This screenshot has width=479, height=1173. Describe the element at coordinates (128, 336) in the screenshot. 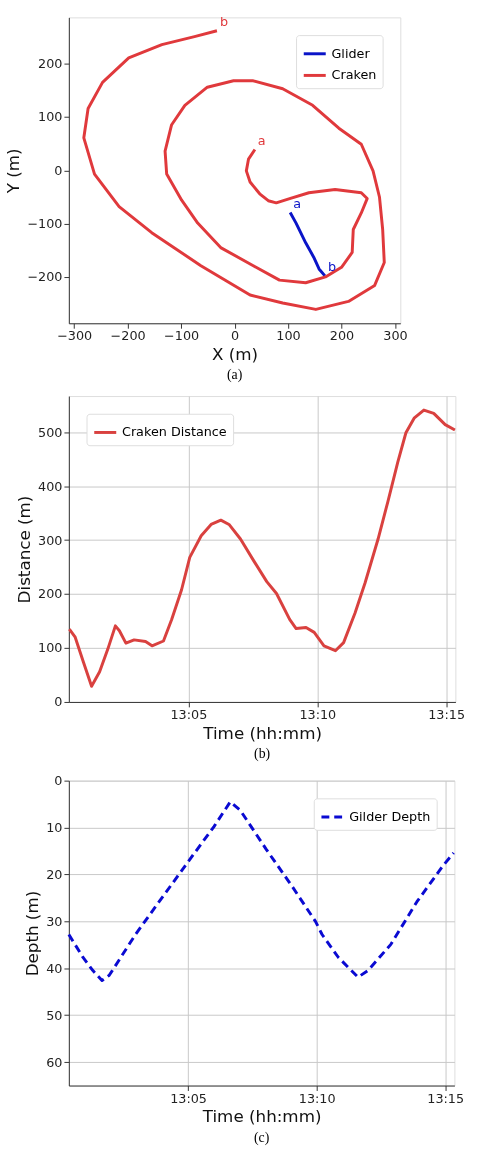

I see `x-tick-label: −200` at that location.